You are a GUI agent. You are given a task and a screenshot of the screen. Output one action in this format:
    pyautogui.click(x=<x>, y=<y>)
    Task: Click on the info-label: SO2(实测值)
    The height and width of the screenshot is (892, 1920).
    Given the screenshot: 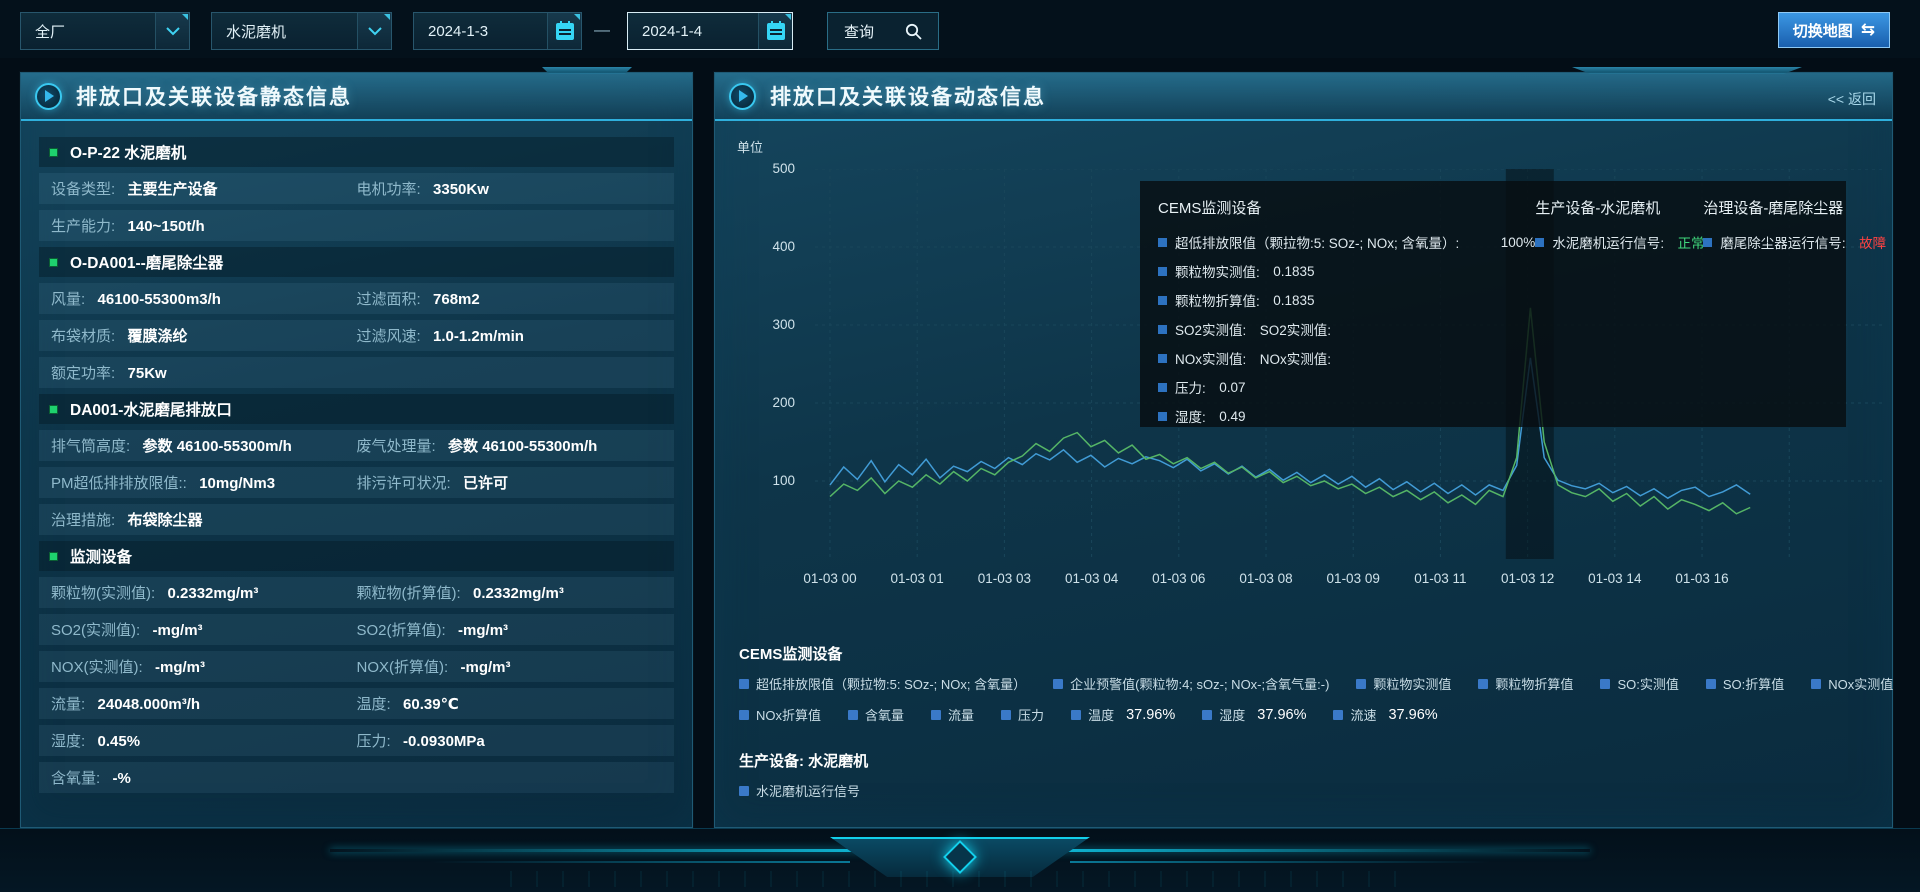 What is the action you would take?
    pyautogui.click(x=100, y=629)
    